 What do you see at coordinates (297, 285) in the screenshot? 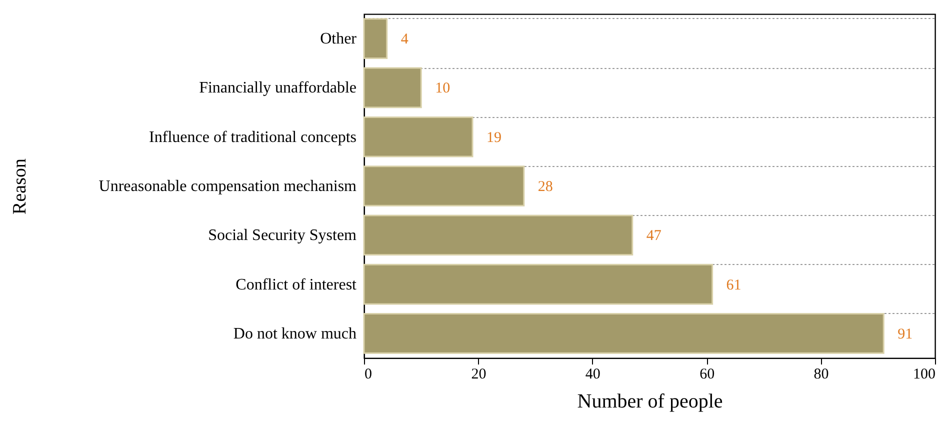
I see `y-tick-label: Conflict of interest` at bounding box center [297, 285].